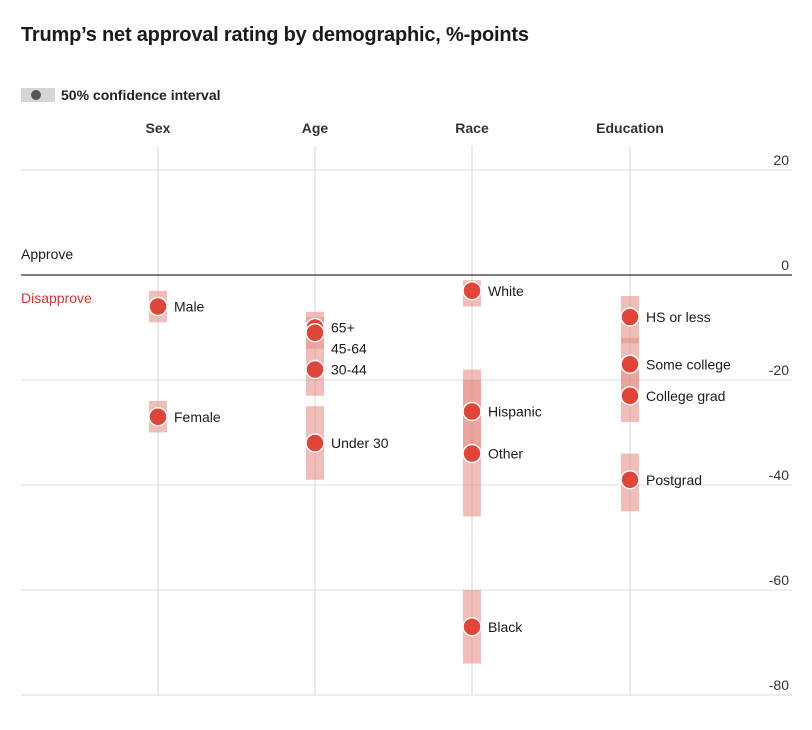  What do you see at coordinates (343, 328) in the screenshot?
I see `point-label: 65+` at bounding box center [343, 328].